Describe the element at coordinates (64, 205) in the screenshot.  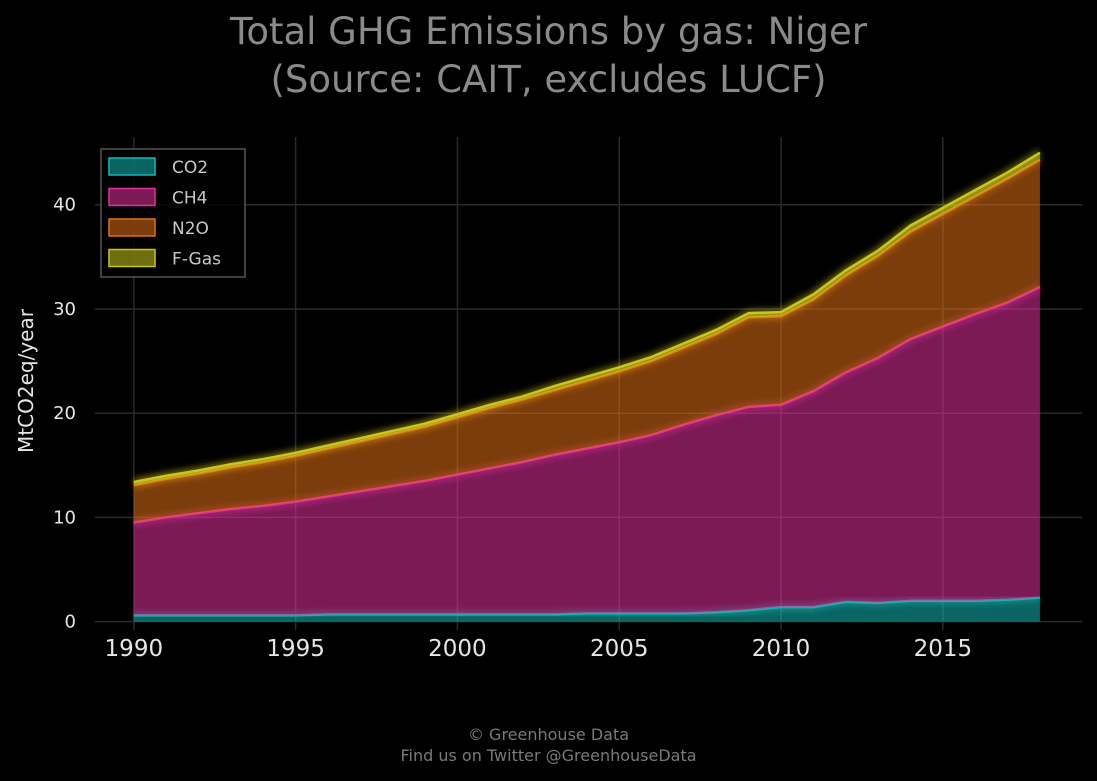
I see `y-tick-label: 40` at that location.